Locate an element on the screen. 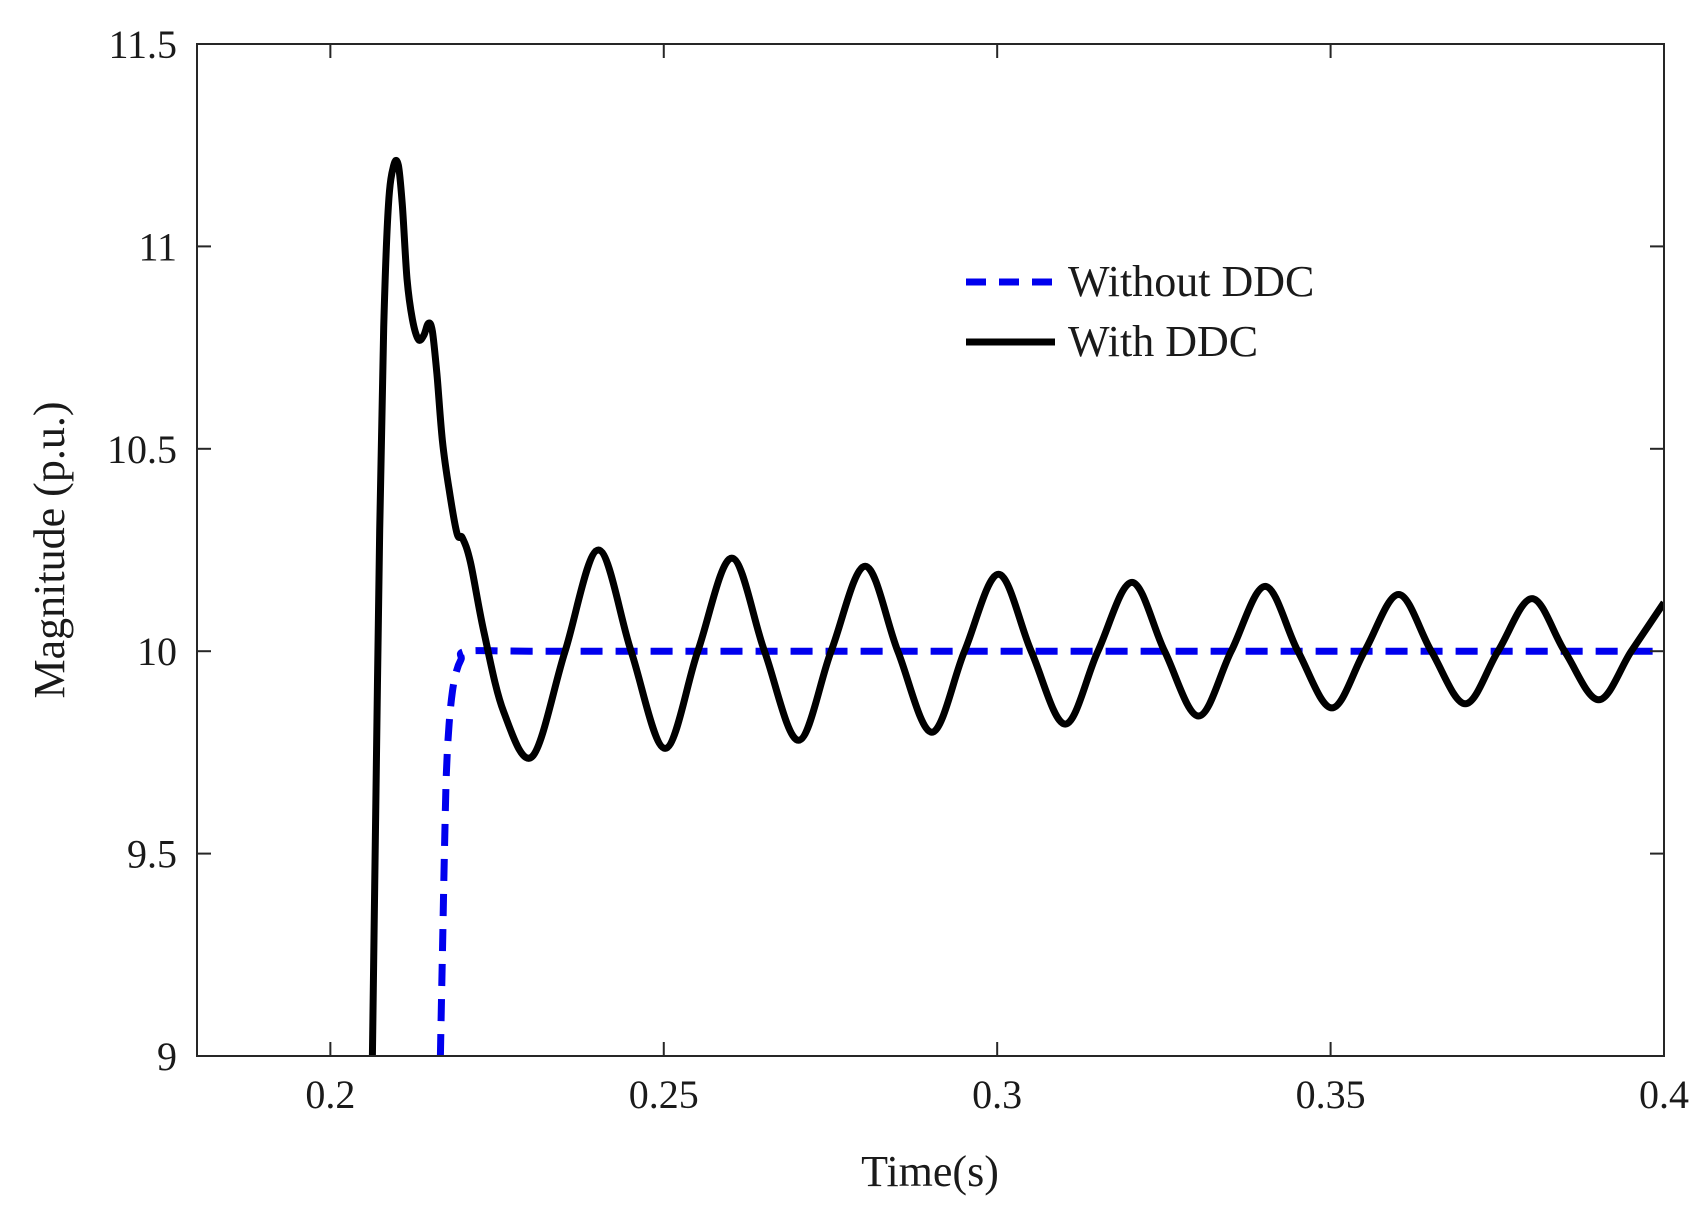 The image size is (1708, 1213). y-tick-label: 10 is located at coordinates (157, 651).